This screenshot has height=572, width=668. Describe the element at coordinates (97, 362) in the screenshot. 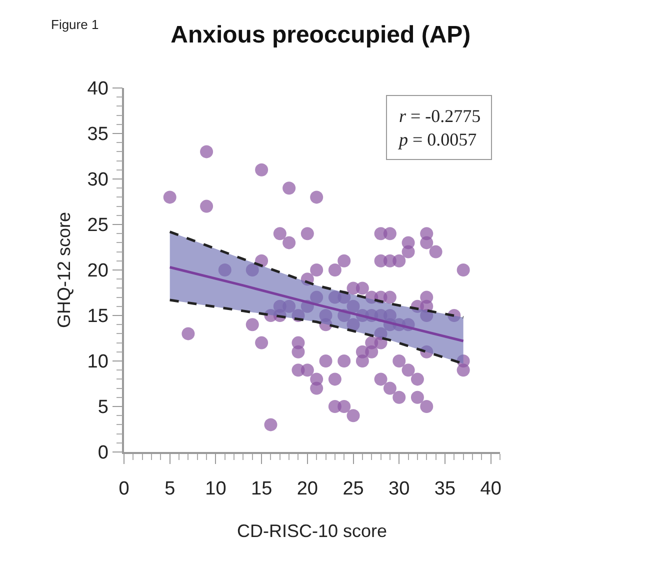

I see `y-tick-label: 10` at that location.